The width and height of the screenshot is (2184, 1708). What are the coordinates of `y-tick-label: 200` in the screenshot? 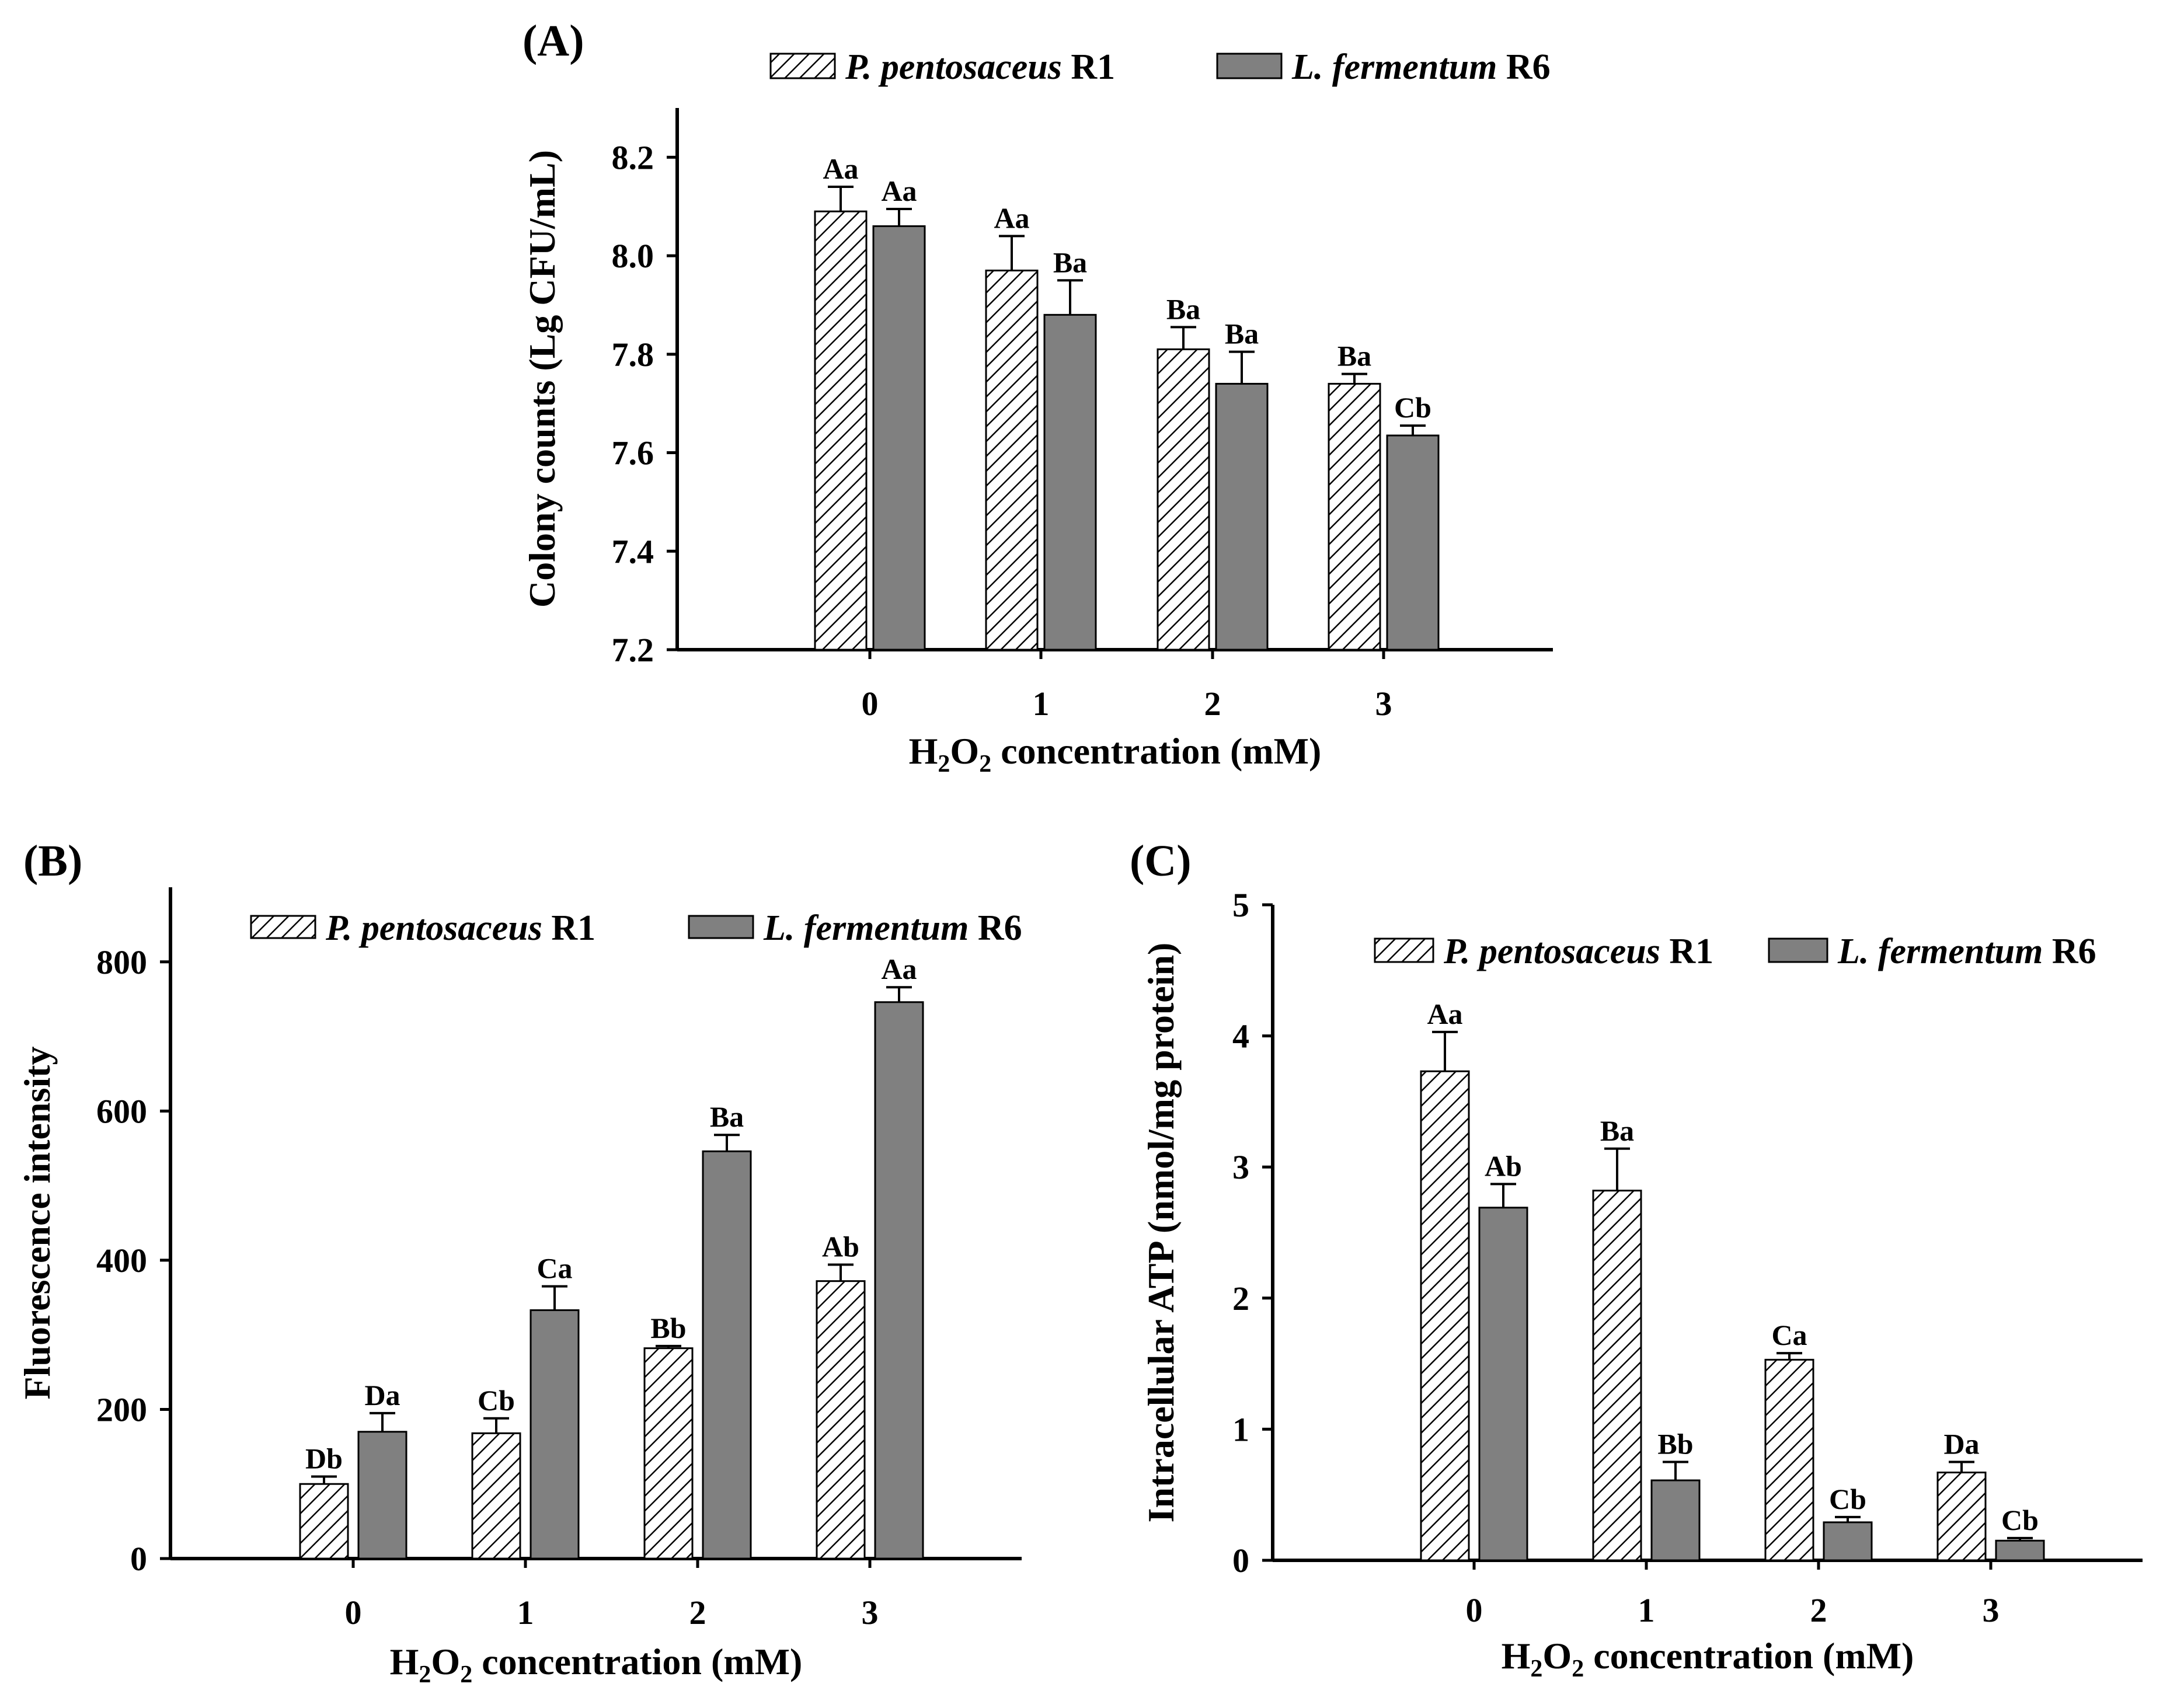 It's located at (121, 1409).